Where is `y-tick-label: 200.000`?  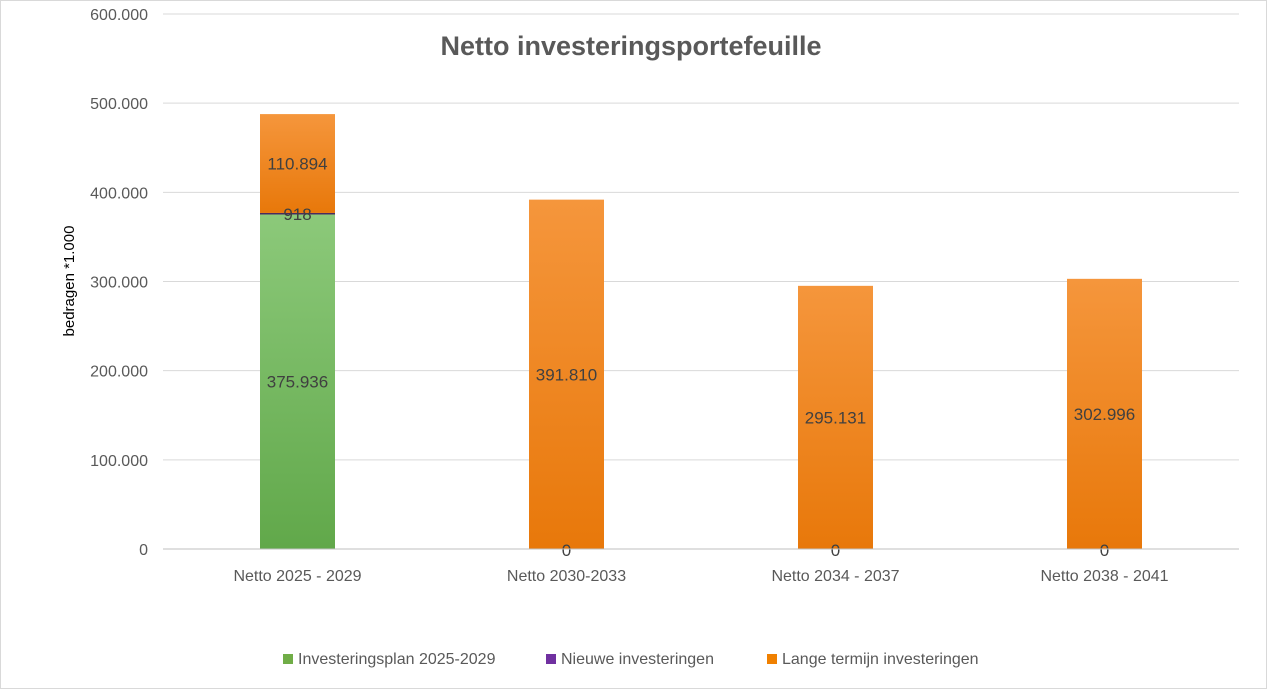 y-tick-label: 200.000 is located at coordinates (119, 372).